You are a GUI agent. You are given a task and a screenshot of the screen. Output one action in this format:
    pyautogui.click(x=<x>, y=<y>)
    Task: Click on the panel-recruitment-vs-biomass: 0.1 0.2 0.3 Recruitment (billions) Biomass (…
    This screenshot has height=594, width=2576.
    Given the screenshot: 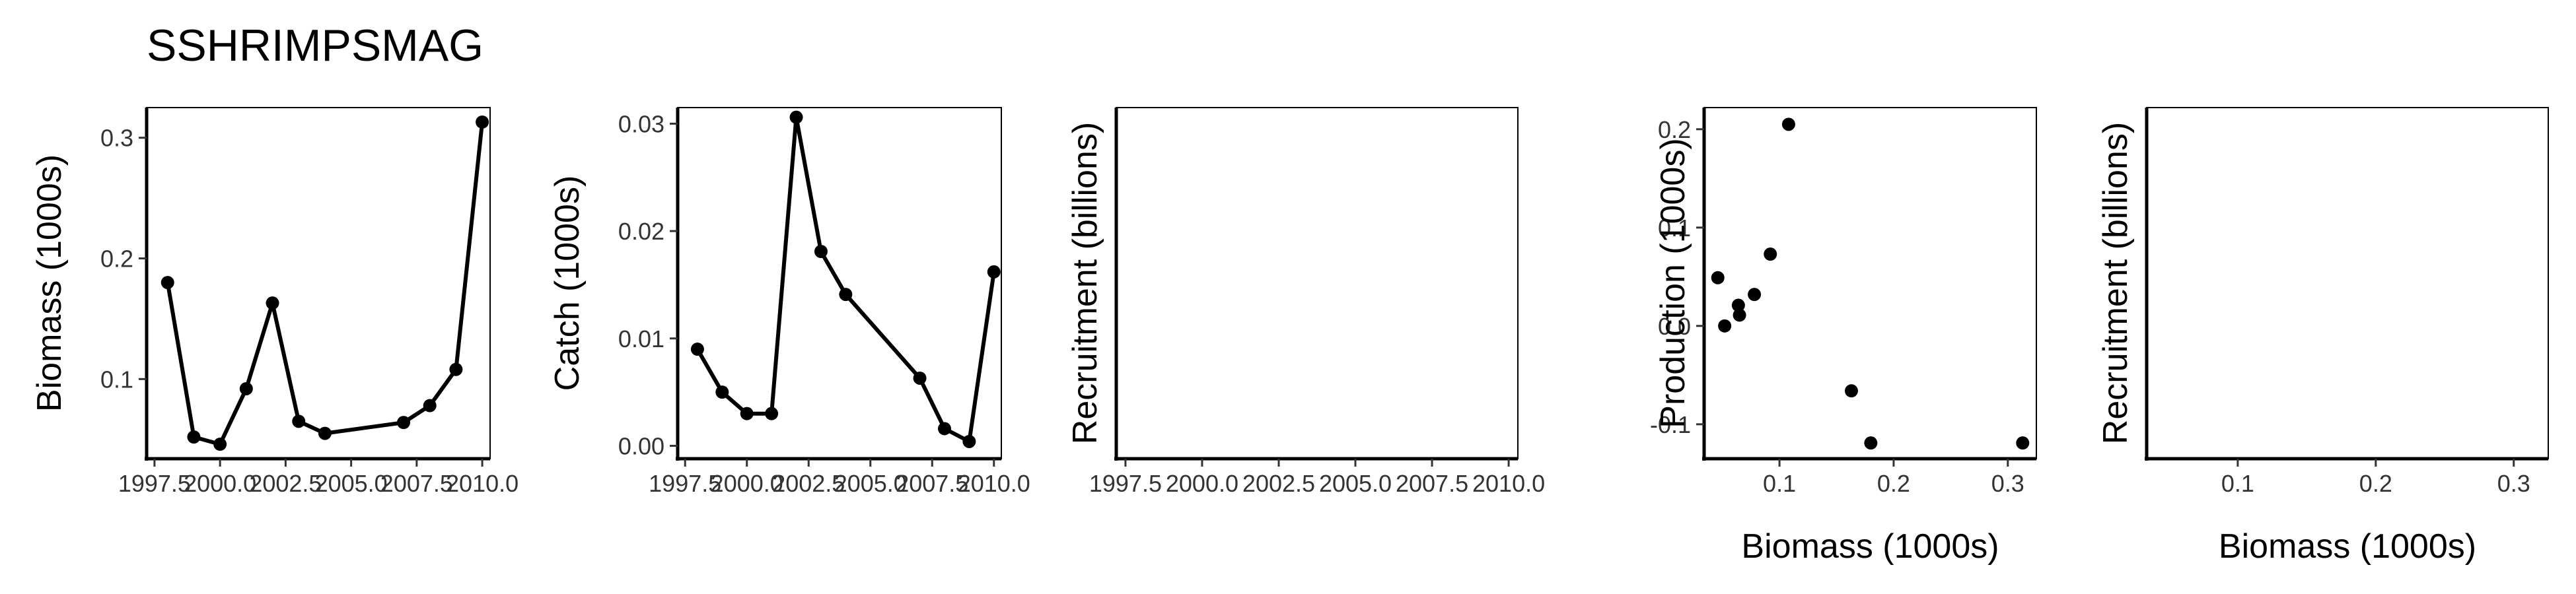 What is the action you would take?
    pyautogui.click(x=2322, y=336)
    